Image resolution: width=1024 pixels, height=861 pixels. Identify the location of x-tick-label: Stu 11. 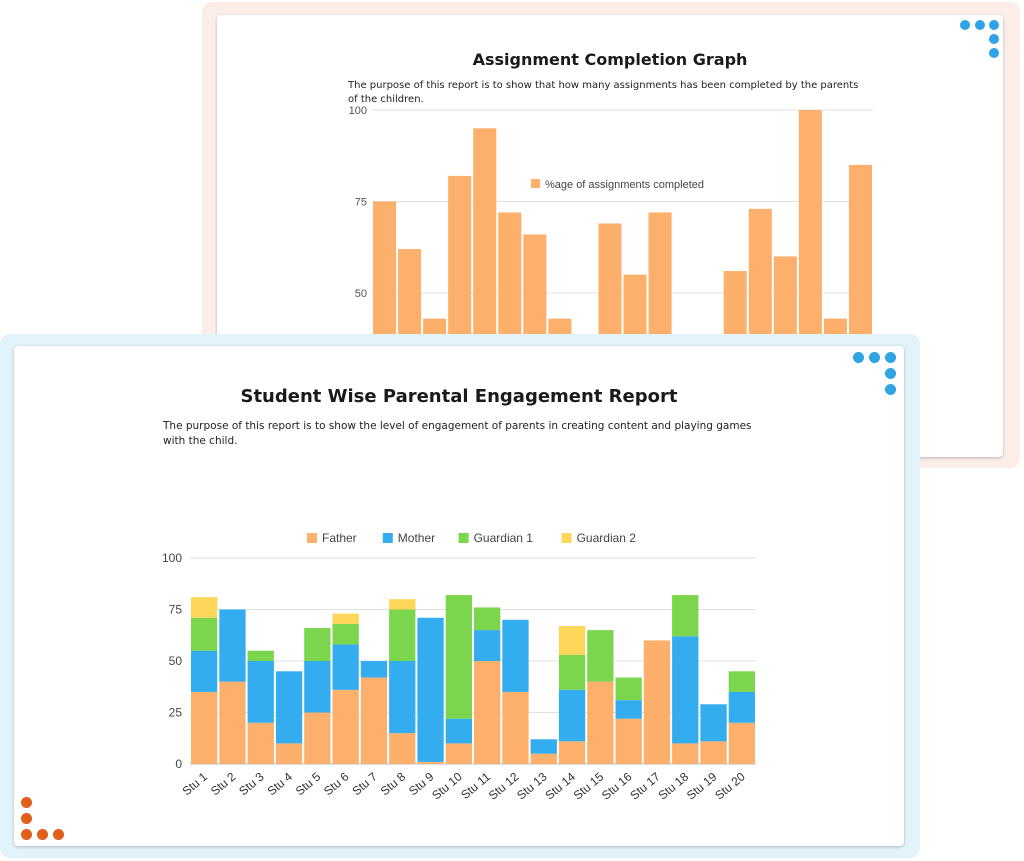
(475, 785).